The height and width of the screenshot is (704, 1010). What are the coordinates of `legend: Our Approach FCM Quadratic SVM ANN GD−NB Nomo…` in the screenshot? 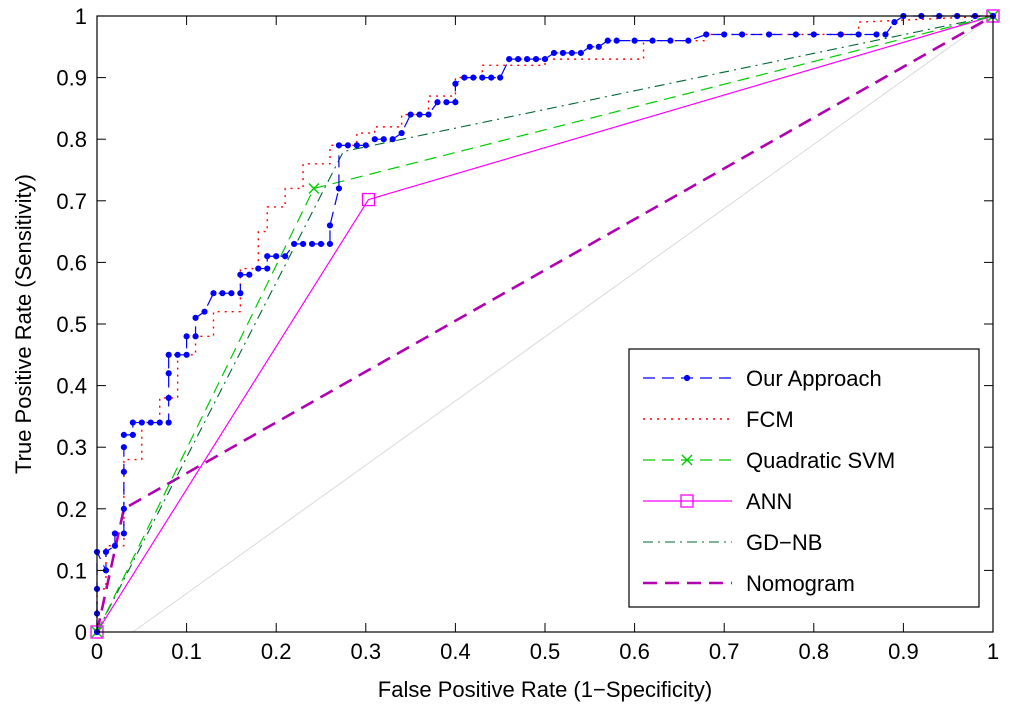 It's located at (804, 478).